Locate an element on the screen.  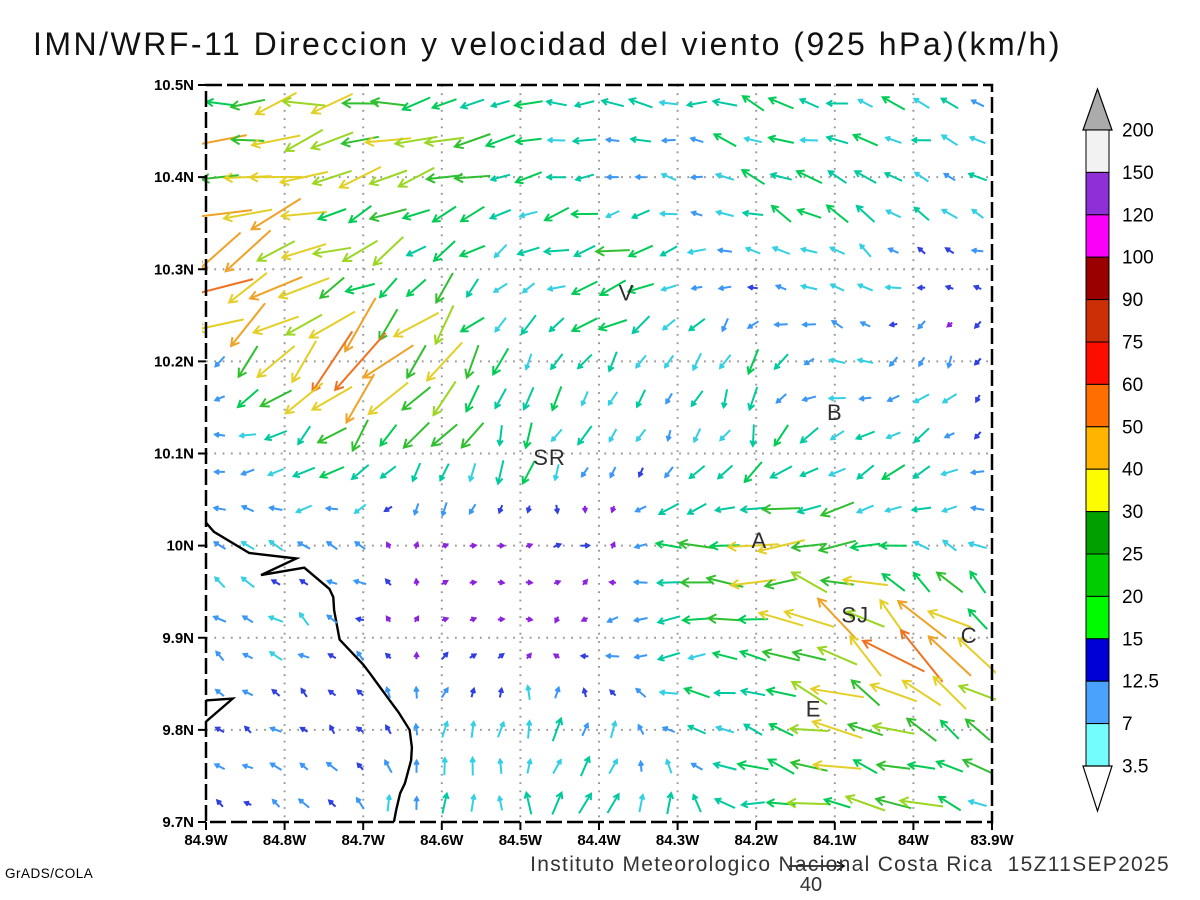
station-label: B is located at coordinates (835, 412).